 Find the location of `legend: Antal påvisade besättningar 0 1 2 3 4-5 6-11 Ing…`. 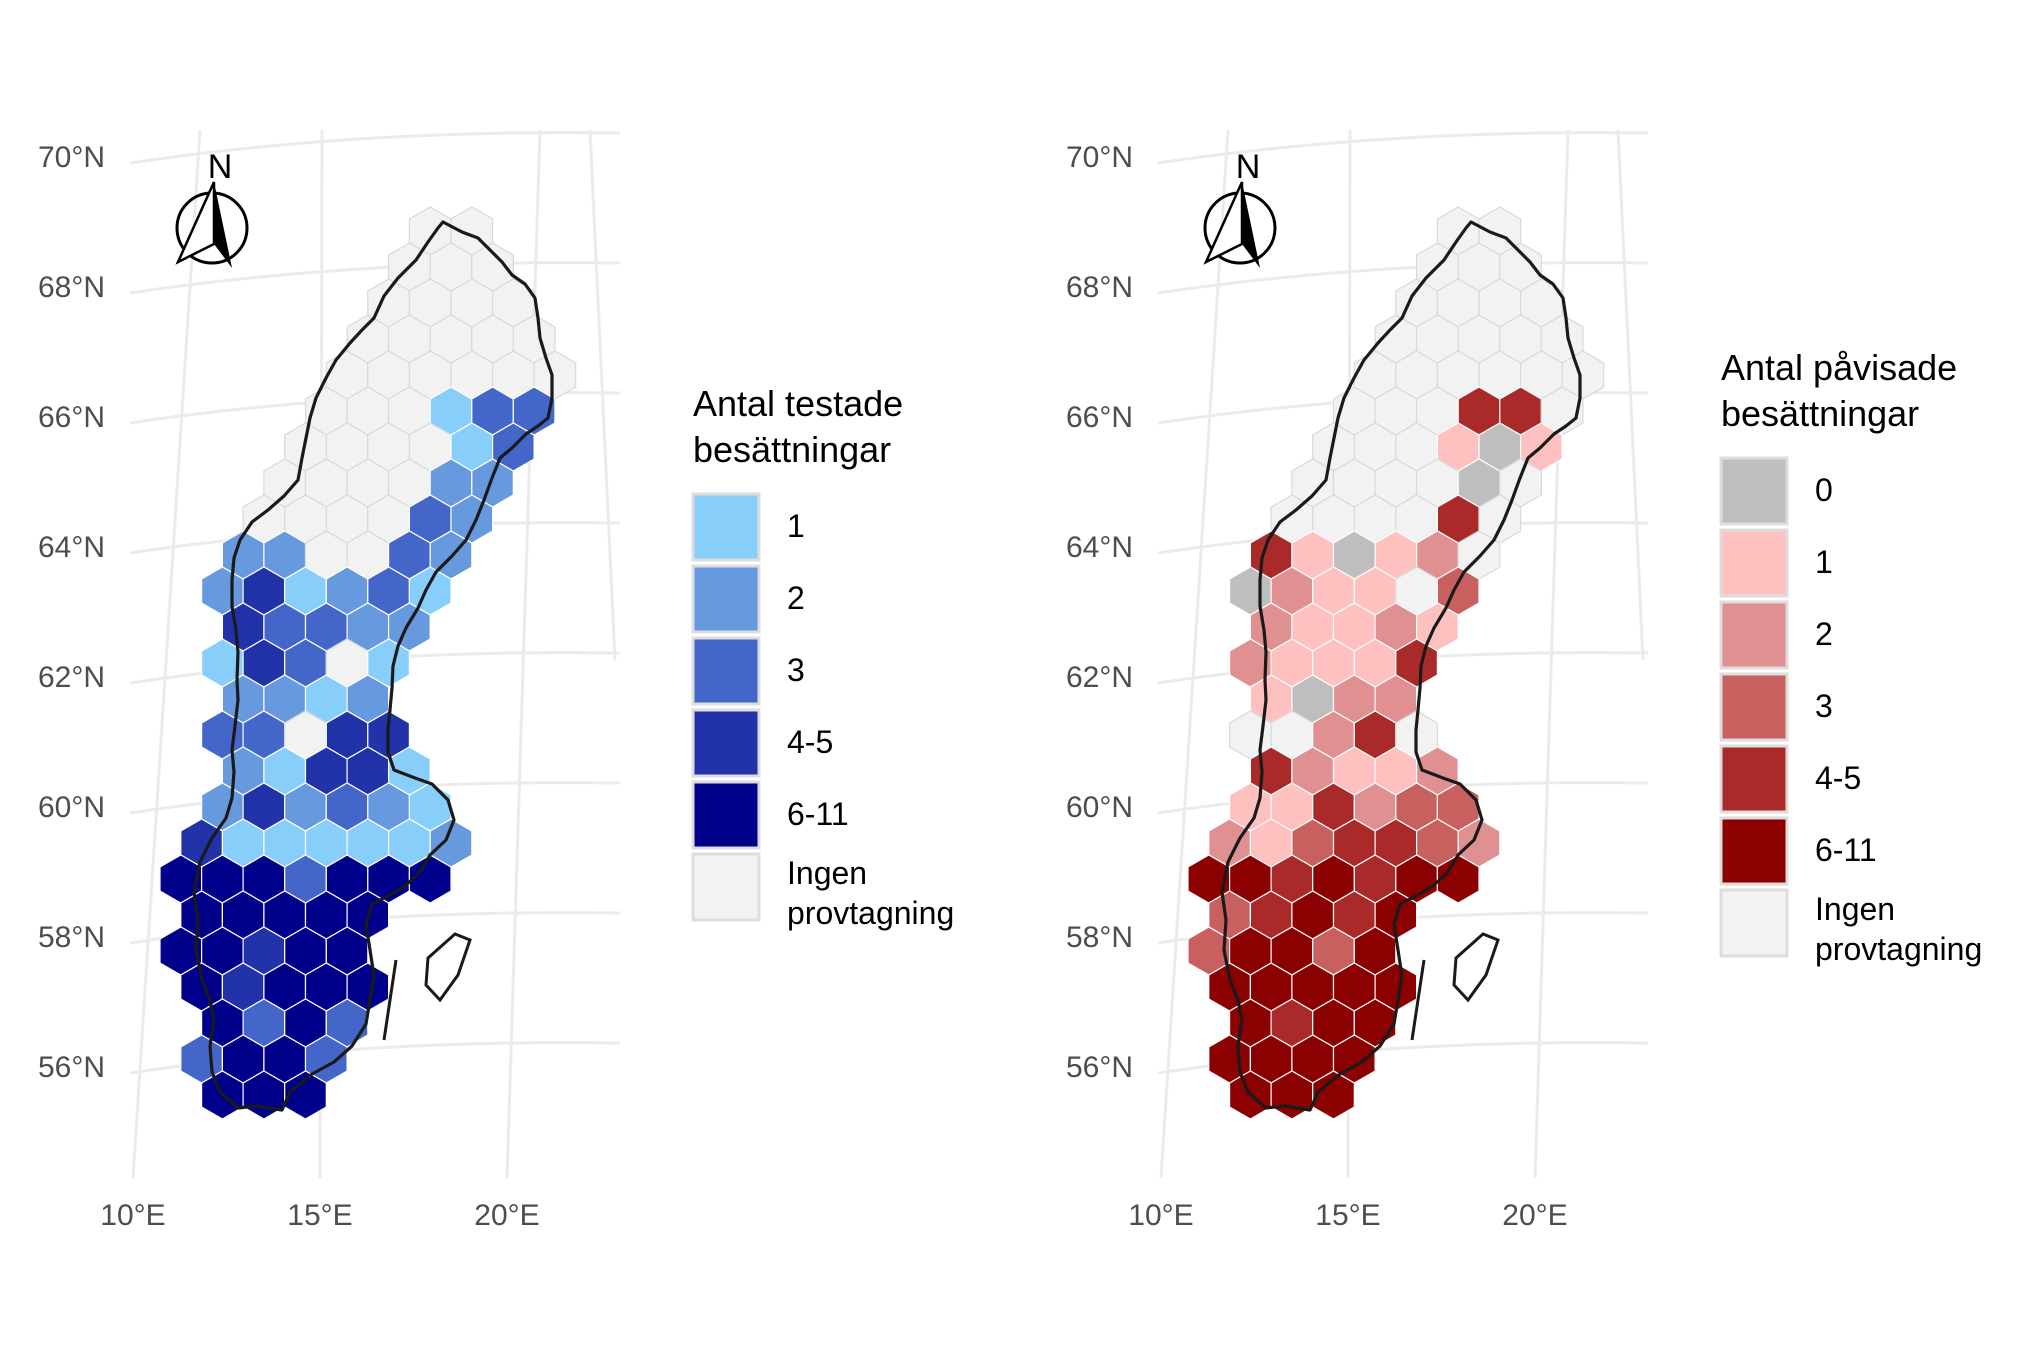

legend: Antal påvisade besättningar 0 1 2 3 4-5 6-11 Ing… is located at coordinates (1850, 657).